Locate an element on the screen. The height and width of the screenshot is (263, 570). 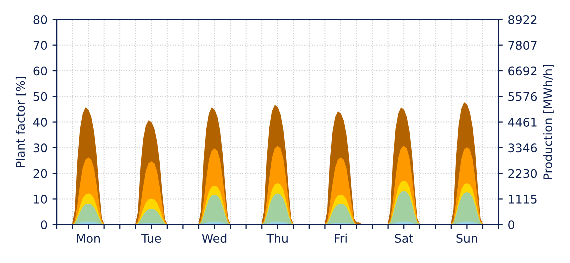
y2-tick-label: 4461 is located at coordinates (522, 122).